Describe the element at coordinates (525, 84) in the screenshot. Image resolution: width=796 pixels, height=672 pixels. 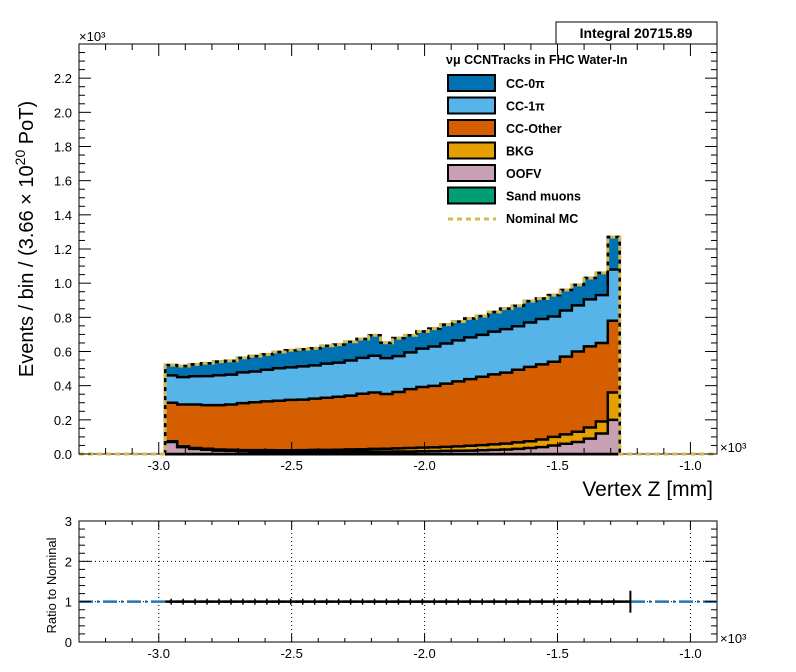
I see `legend-label: CC-0π` at that location.